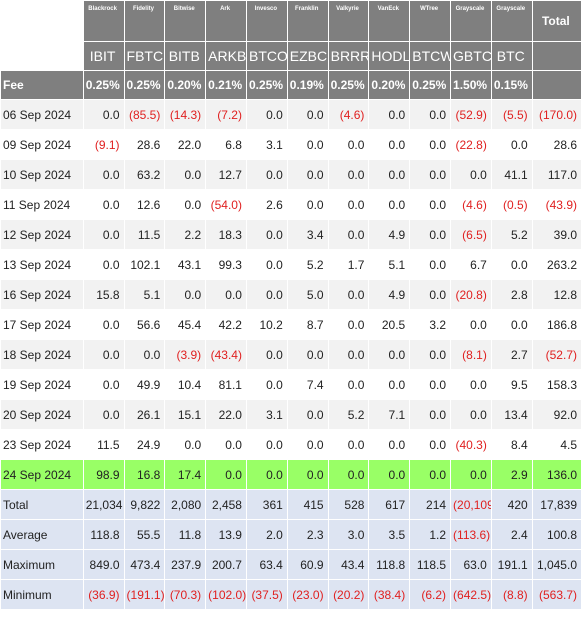  Describe the element at coordinates (144, 534) in the screenshot. I see `summary-cell: 55.5` at that location.